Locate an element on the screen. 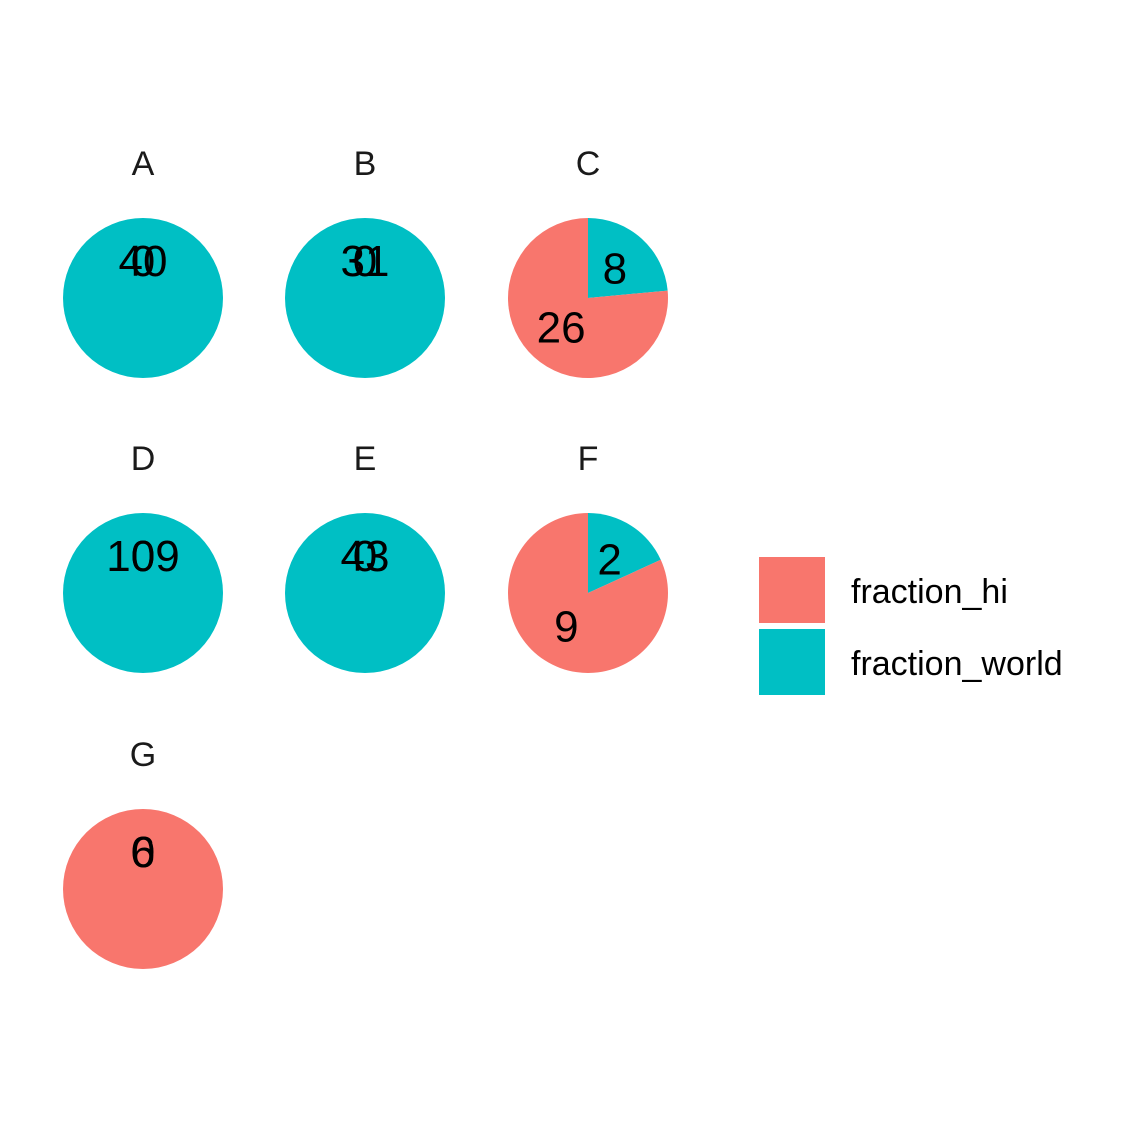 The width and height of the screenshot is (1125, 1125). data-label-fraction-world: 43 is located at coordinates (365, 556).